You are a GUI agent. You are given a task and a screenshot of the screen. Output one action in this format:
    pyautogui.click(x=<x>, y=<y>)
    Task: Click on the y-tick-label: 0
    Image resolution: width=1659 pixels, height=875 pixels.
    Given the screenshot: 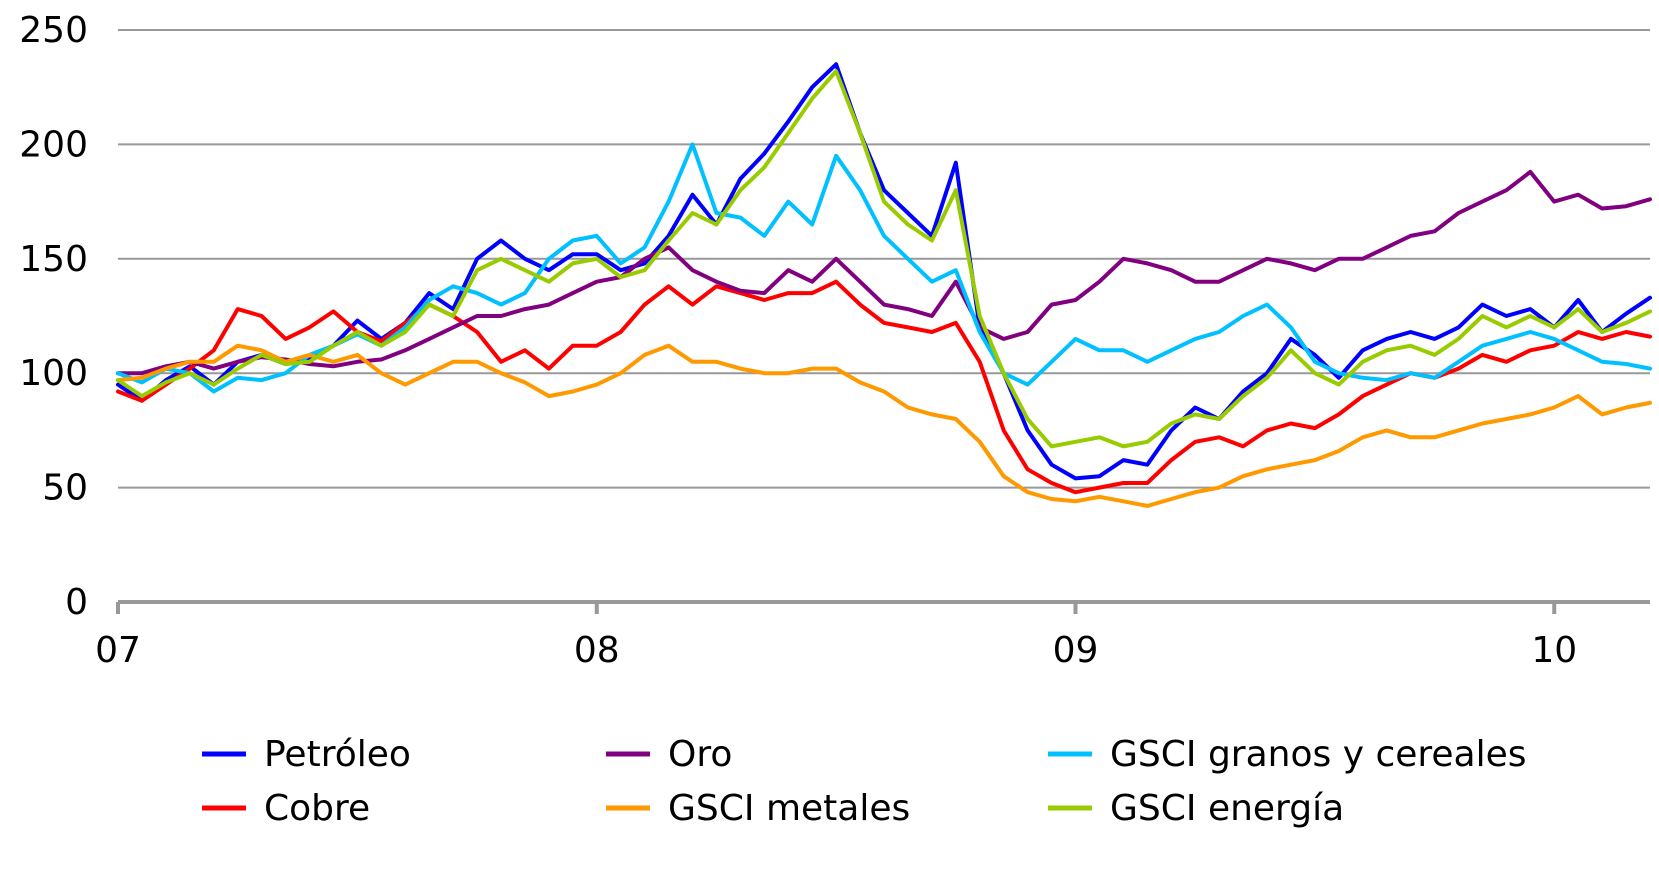 What is the action you would take?
    pyautogui.click(x=76, y=602)
    